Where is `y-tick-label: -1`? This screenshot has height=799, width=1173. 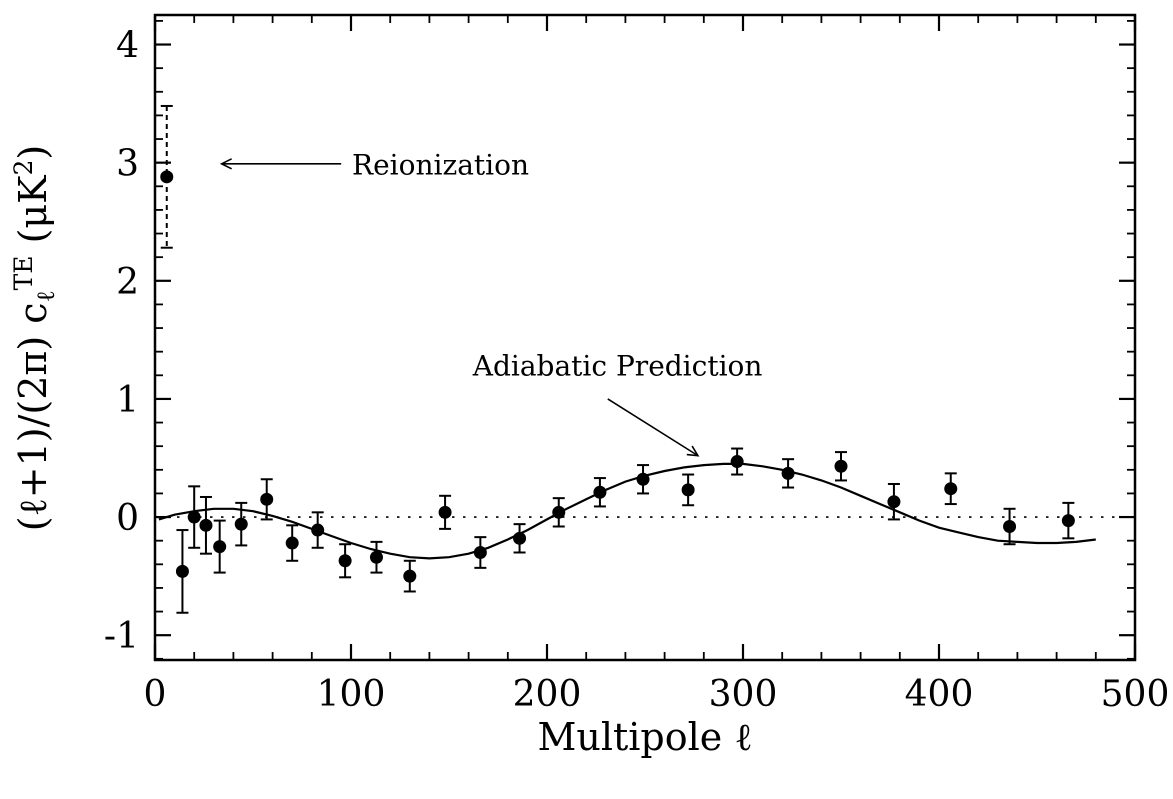 y-tick-label: -1 is located at coordinates (121, 636).